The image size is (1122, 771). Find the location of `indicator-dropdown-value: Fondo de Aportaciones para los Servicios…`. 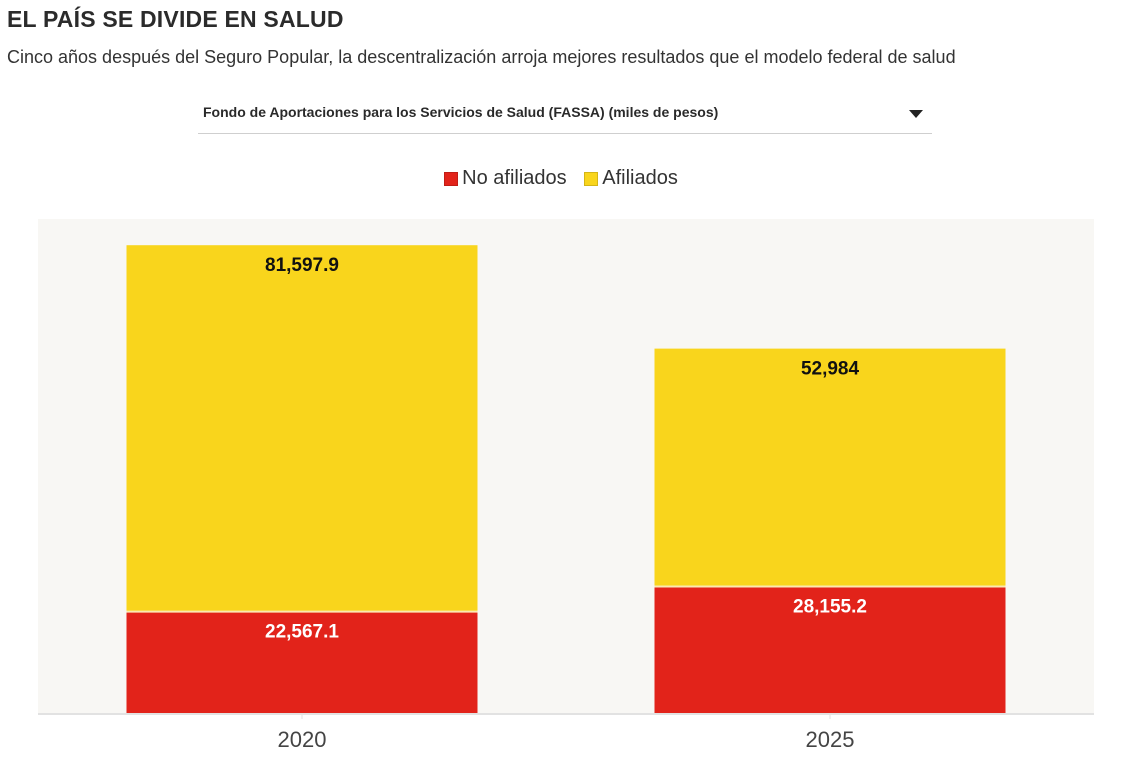

indicator-dropdown-value: Fondo de Aportaciones para los Servicios… is located at coordinates (461, 112).